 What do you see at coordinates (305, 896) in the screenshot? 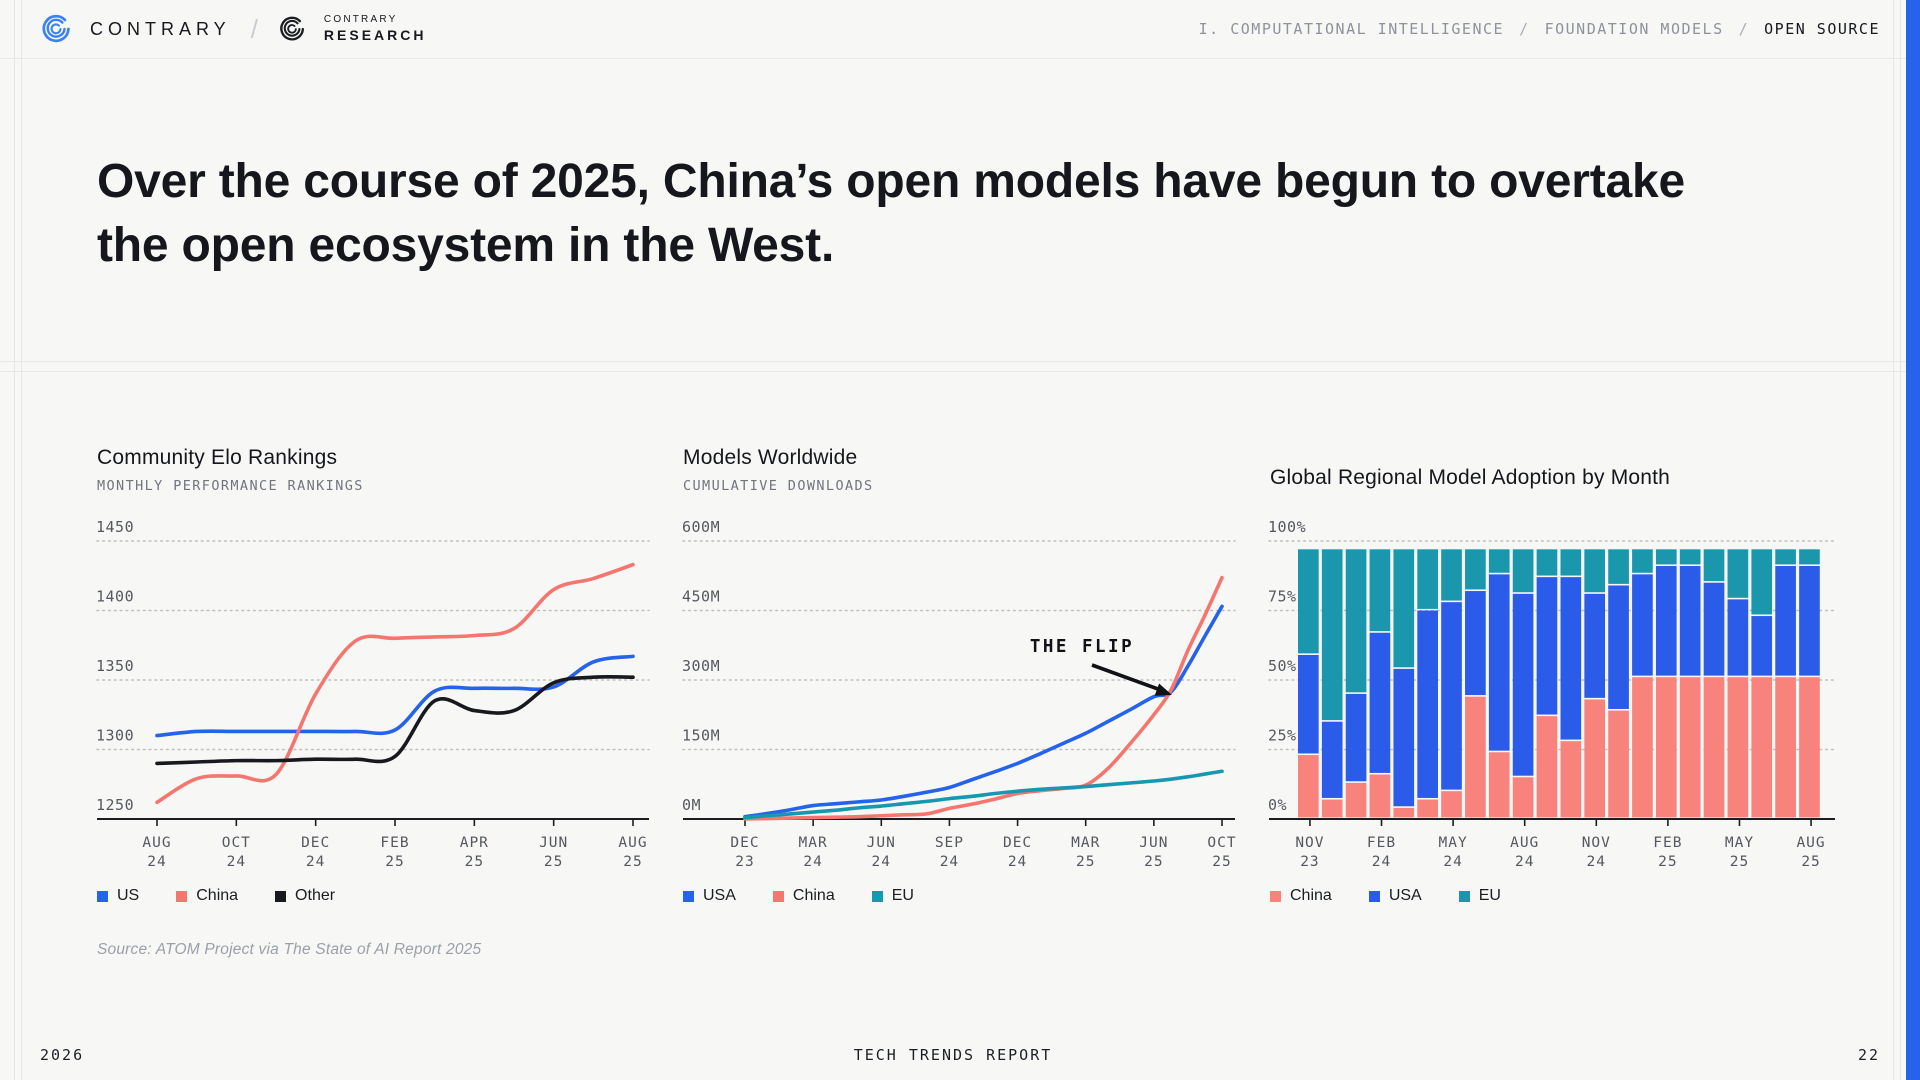
I see `legend-item-other: Other` at bounding box center [305, 896].